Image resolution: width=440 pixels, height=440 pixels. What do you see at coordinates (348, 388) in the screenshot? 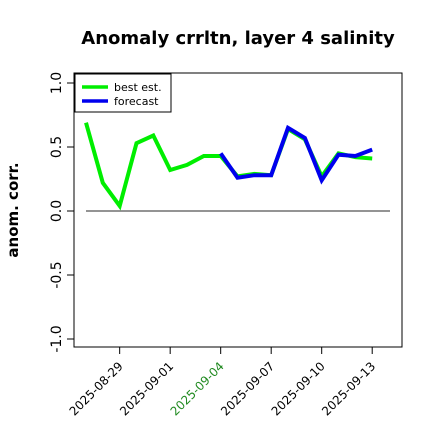
I see `x-tick-label: 2025-09-13` at bounding box center [348, 388].